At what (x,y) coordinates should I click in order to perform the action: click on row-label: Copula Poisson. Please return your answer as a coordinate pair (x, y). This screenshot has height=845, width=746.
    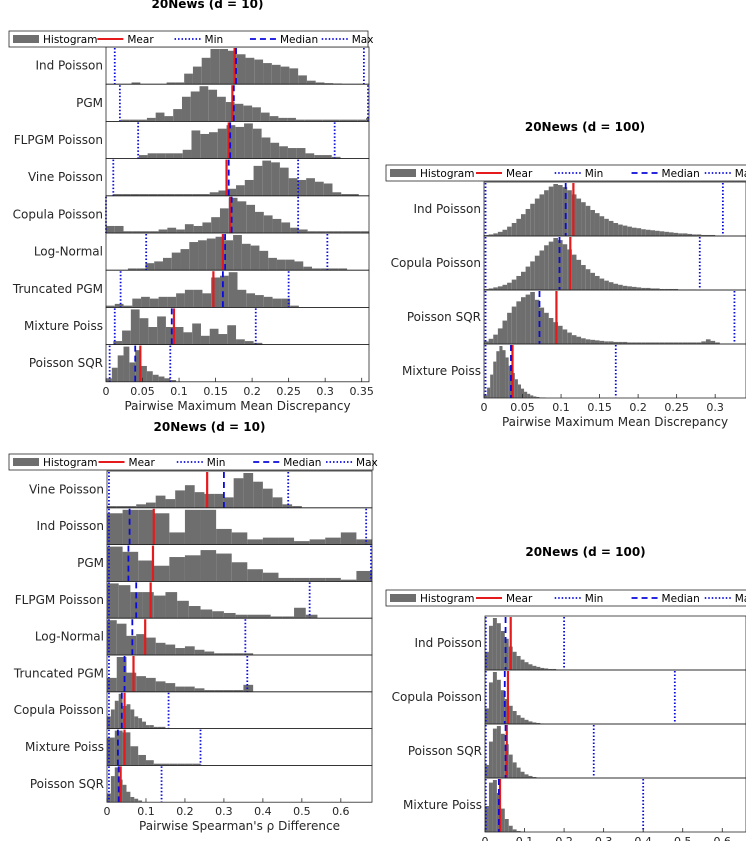
    Looking at the image, I should click on (58, 214).